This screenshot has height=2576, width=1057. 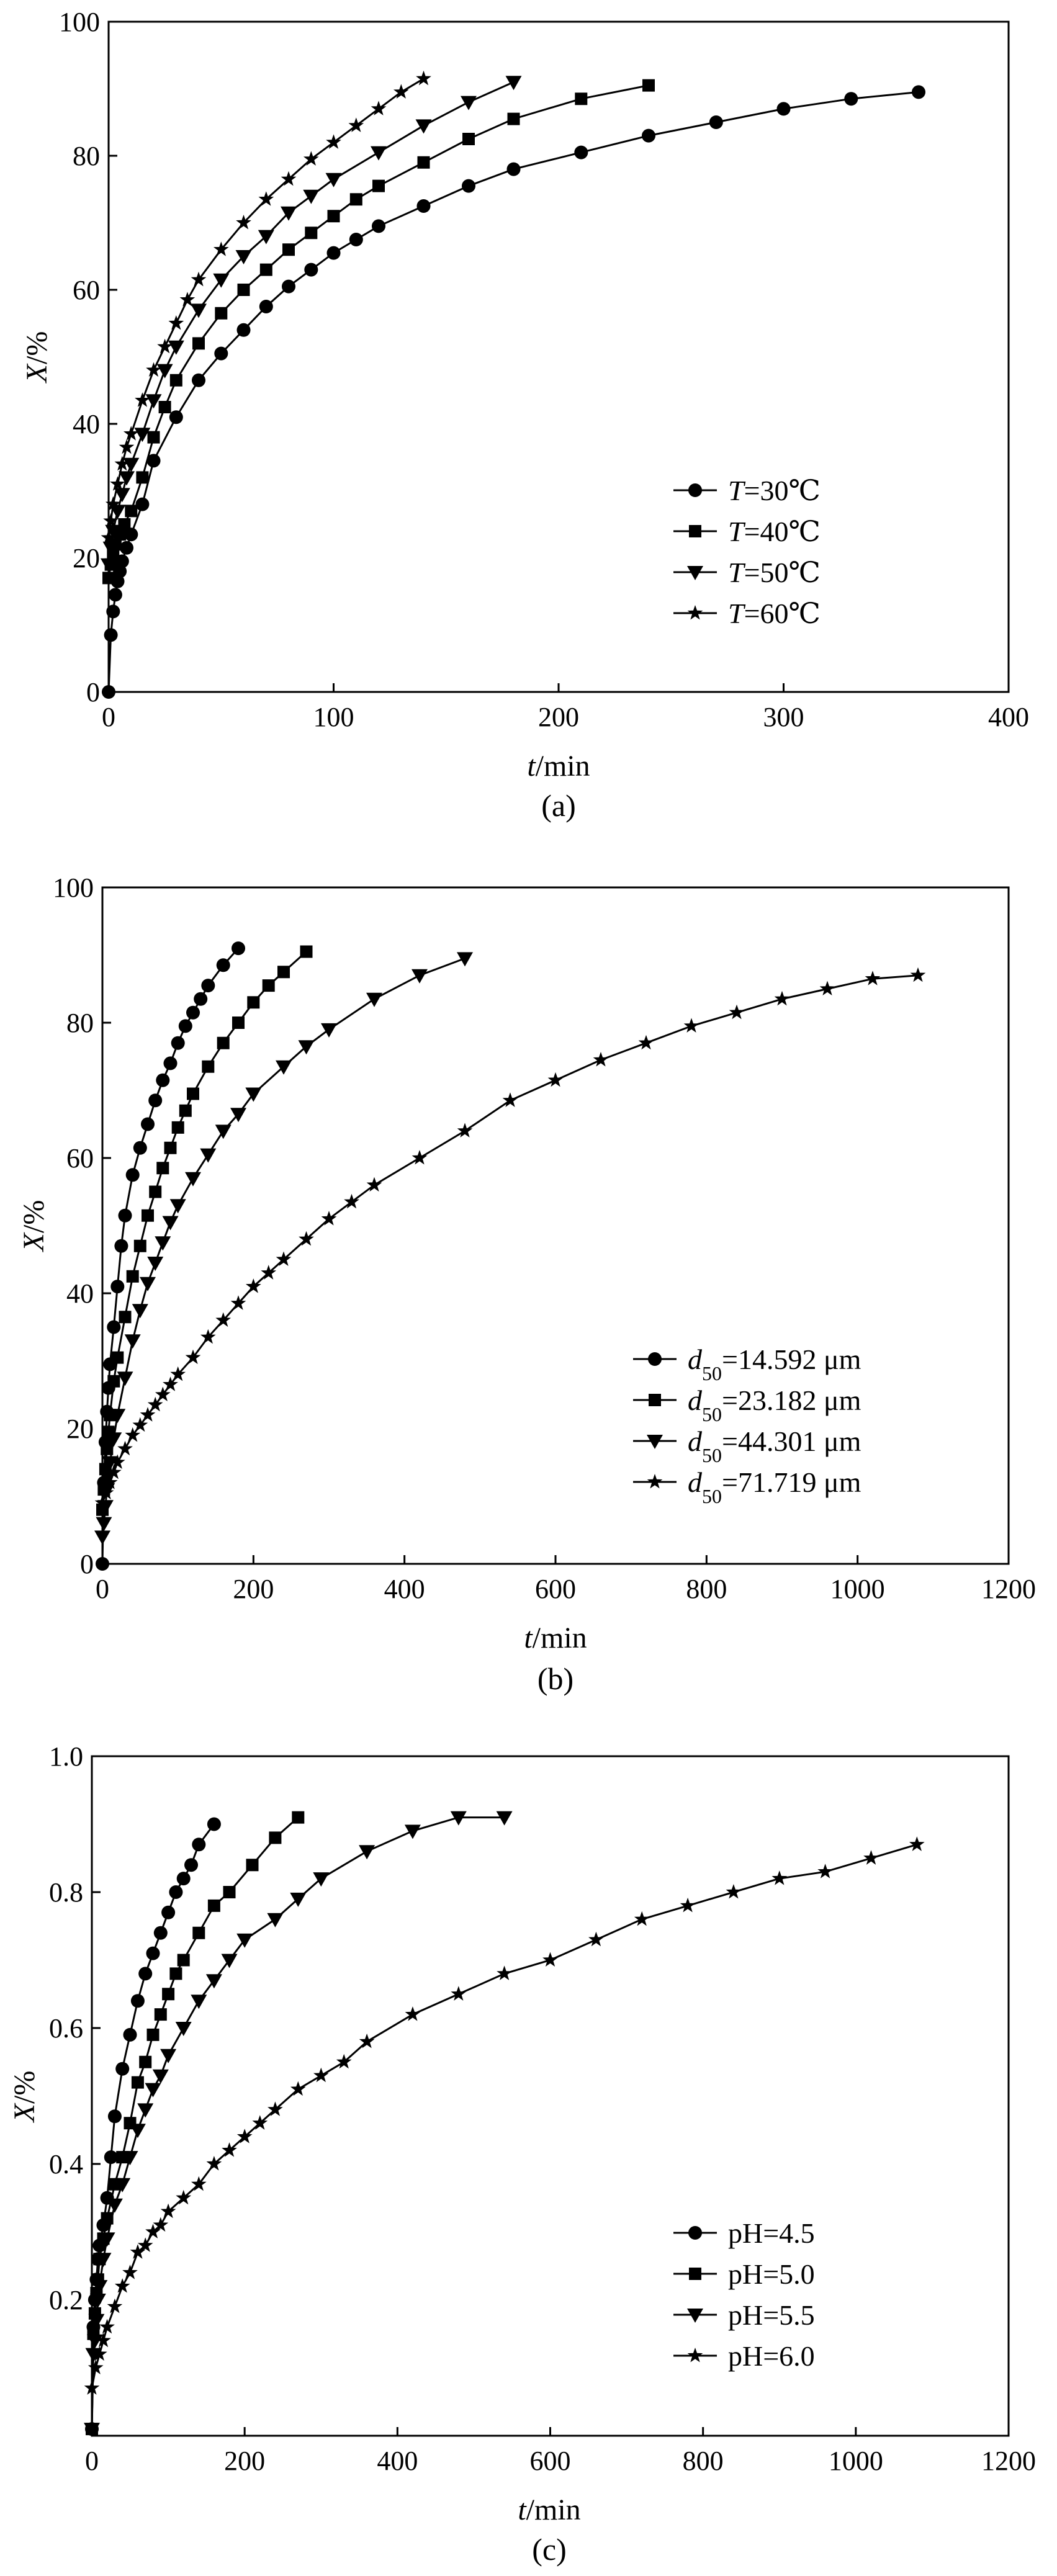 I want to click on legend-label: pH=5.5, so click(x=771, y=2315).